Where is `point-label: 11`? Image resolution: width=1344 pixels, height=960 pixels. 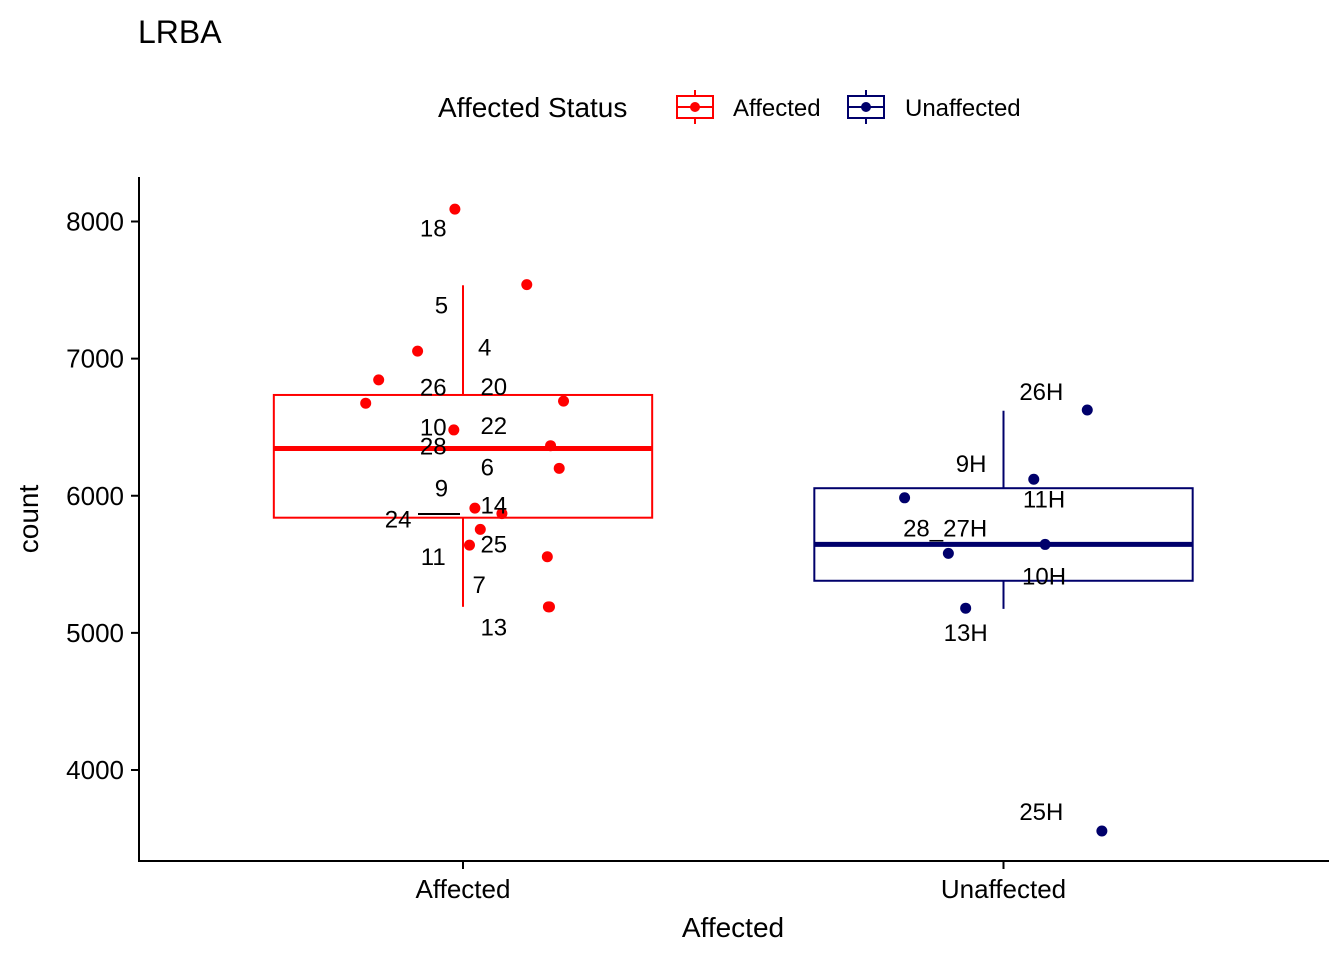
point-label: 11 is located at coordinates (433, 557).